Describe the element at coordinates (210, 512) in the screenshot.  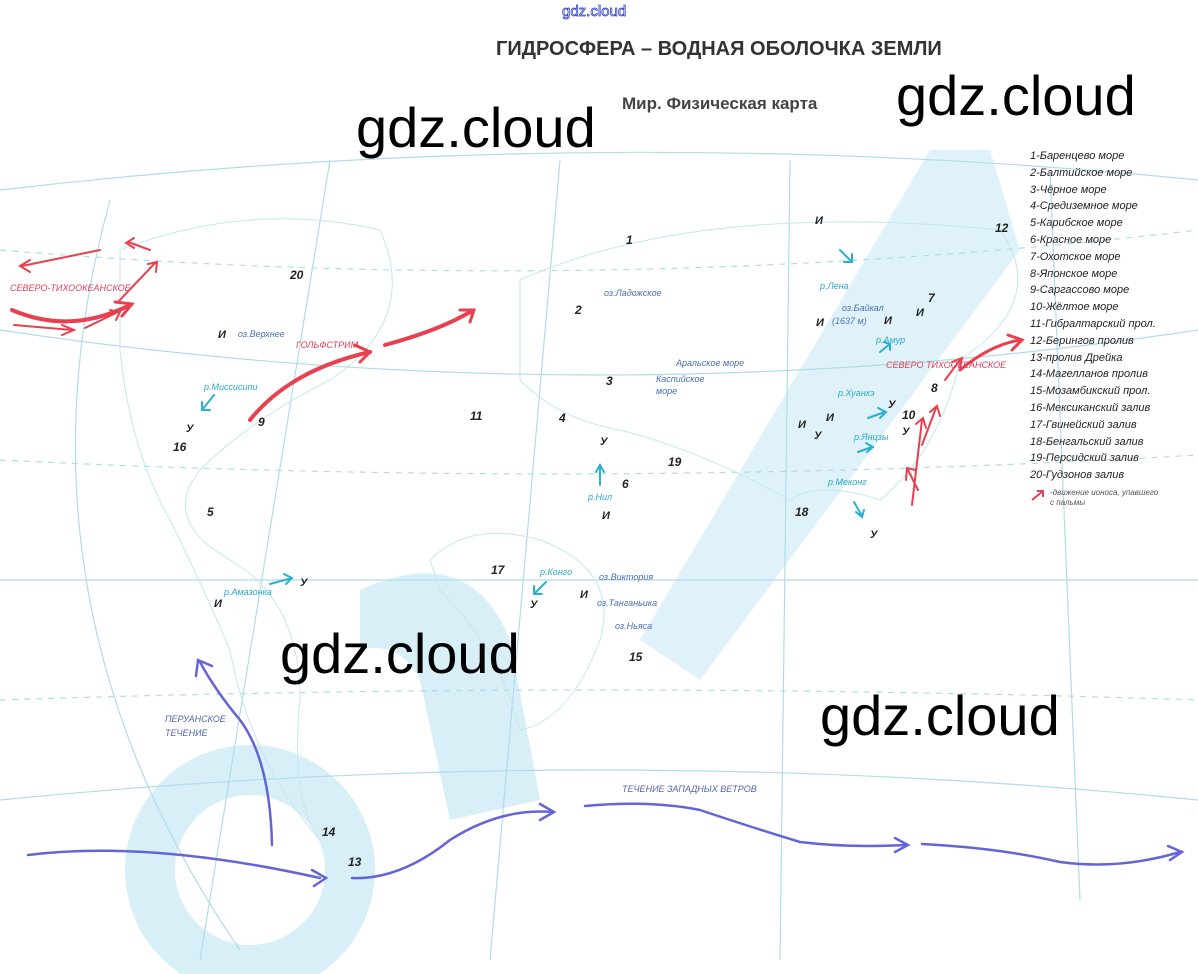
I see `map-number-label: 5` at that location.